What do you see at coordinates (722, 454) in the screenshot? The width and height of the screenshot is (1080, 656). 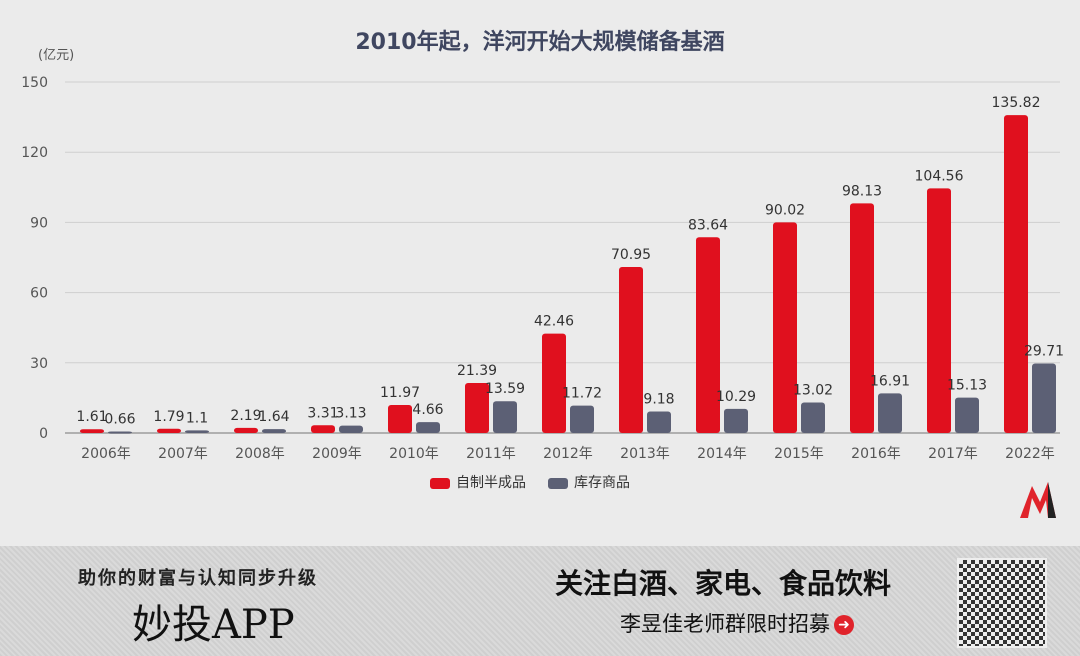 I see `x-tick-label: 2014年` at bounding box center [722, 454].